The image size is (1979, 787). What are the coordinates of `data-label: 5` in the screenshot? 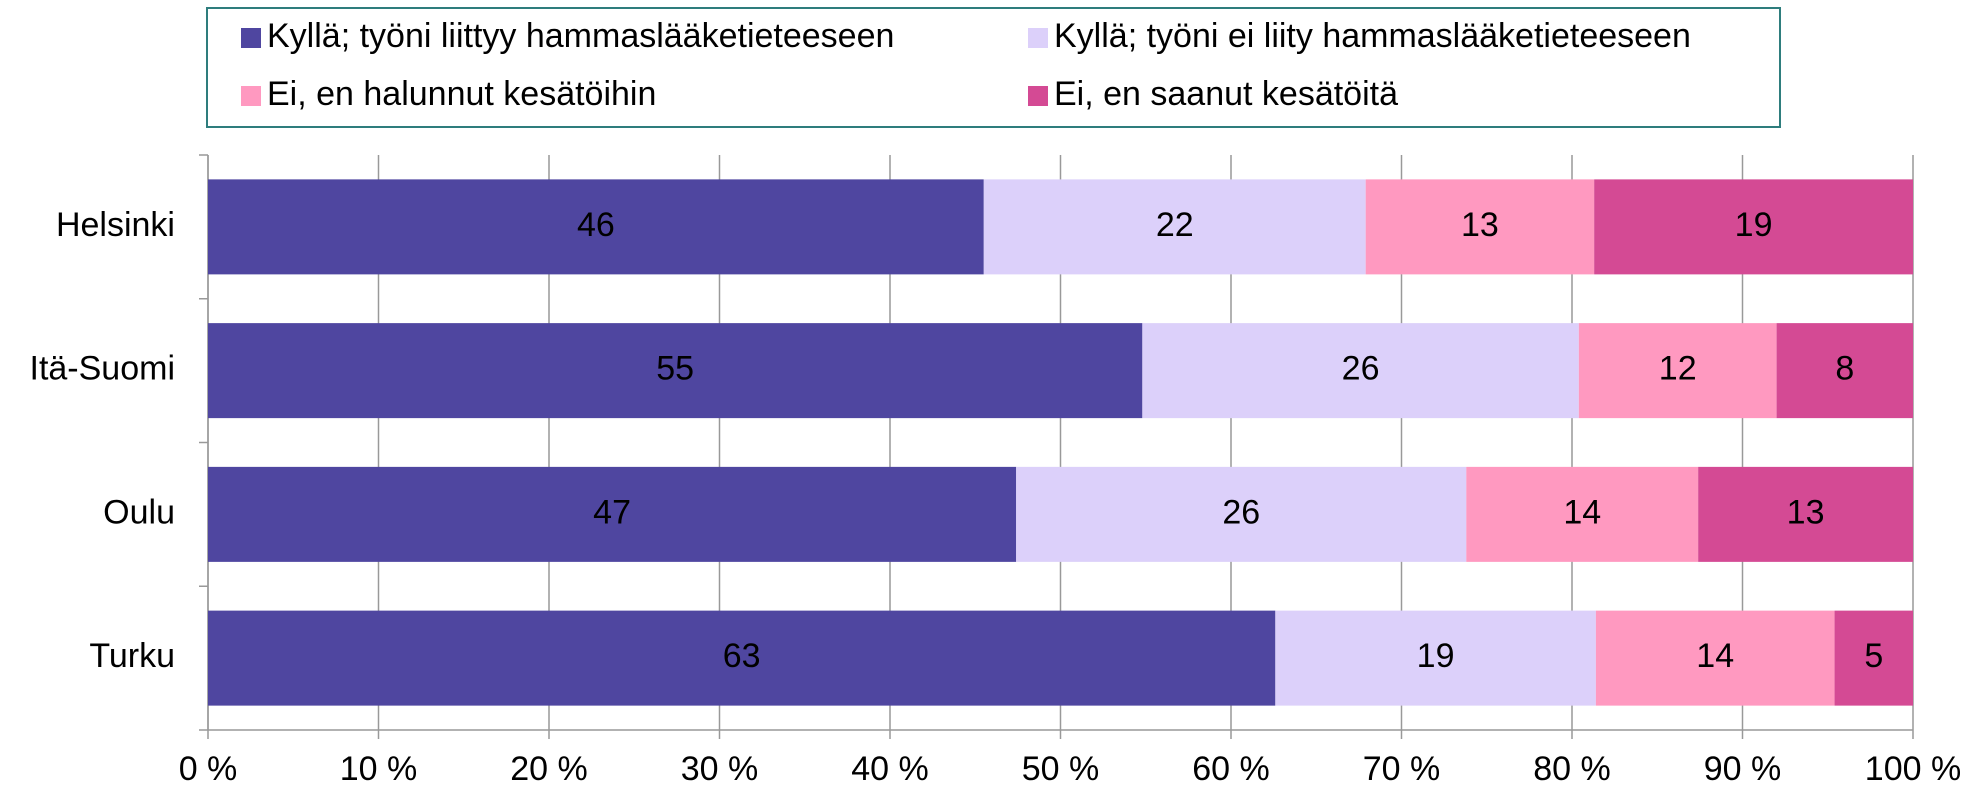 It's located at (1873, 656).